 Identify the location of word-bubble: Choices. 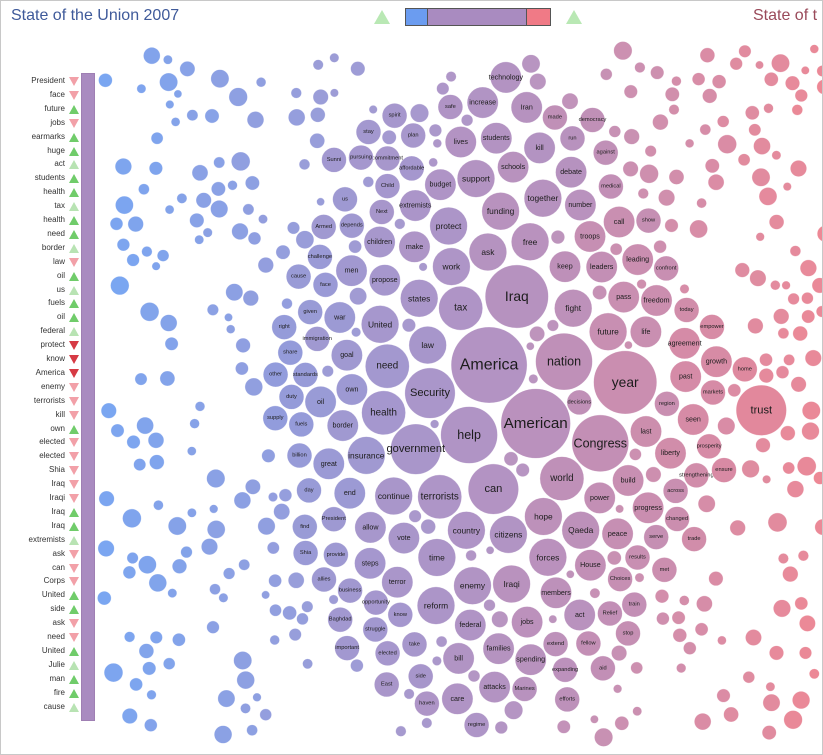
(620, 579).